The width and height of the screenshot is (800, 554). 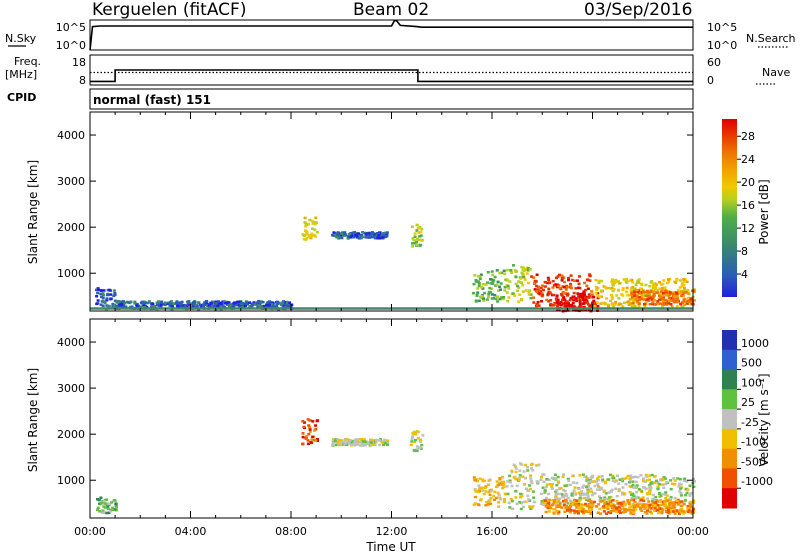 I want to click on y-tick-label: 3000, so click(x=71, y=388).